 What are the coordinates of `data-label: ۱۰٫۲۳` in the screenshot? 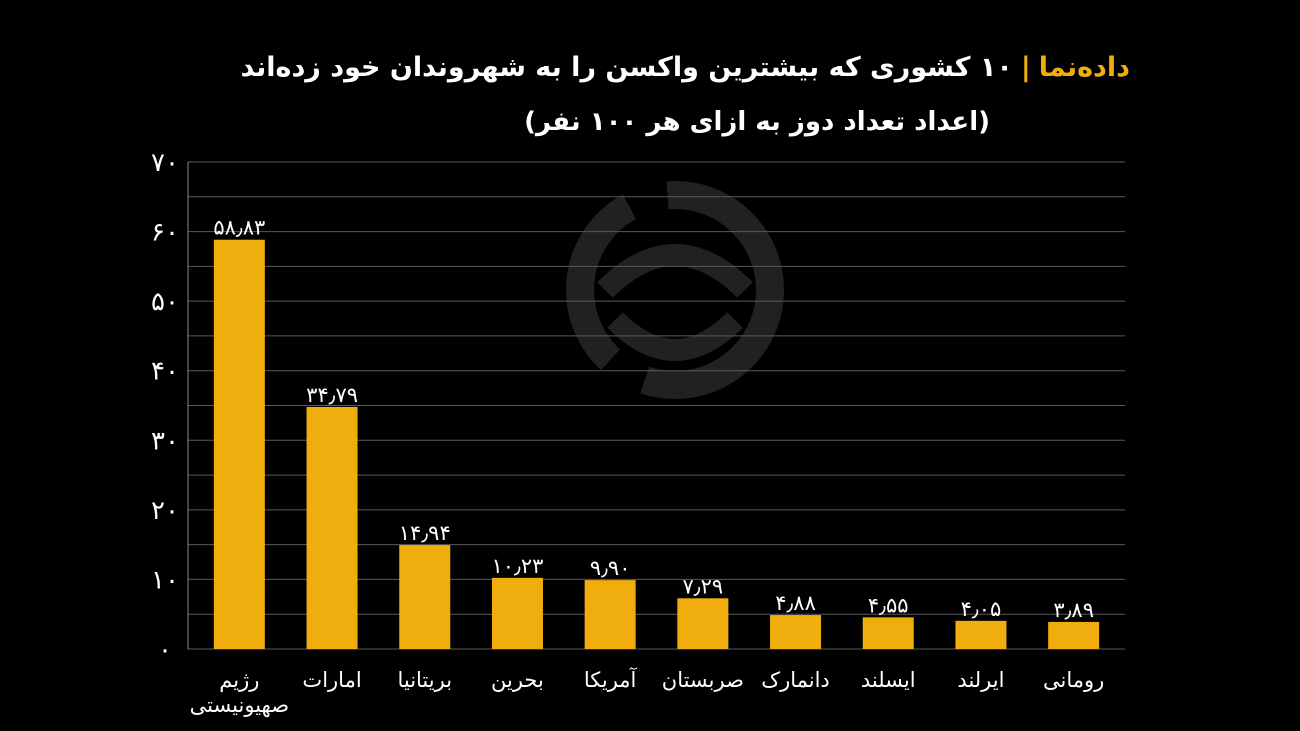 It's located at (517, 566).